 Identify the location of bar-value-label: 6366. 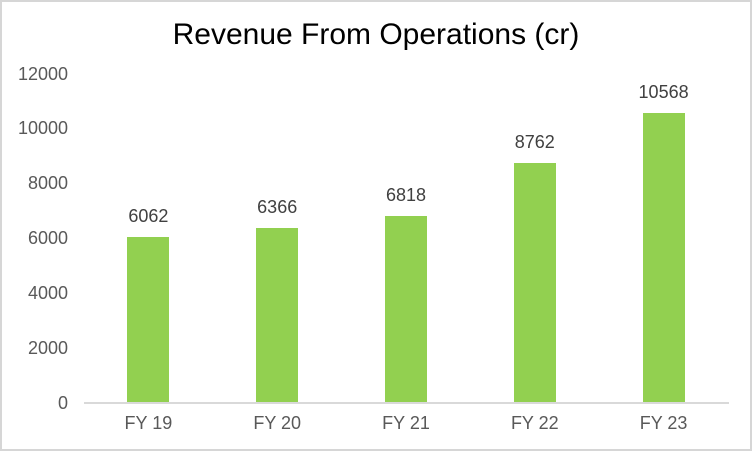
(277, 207).